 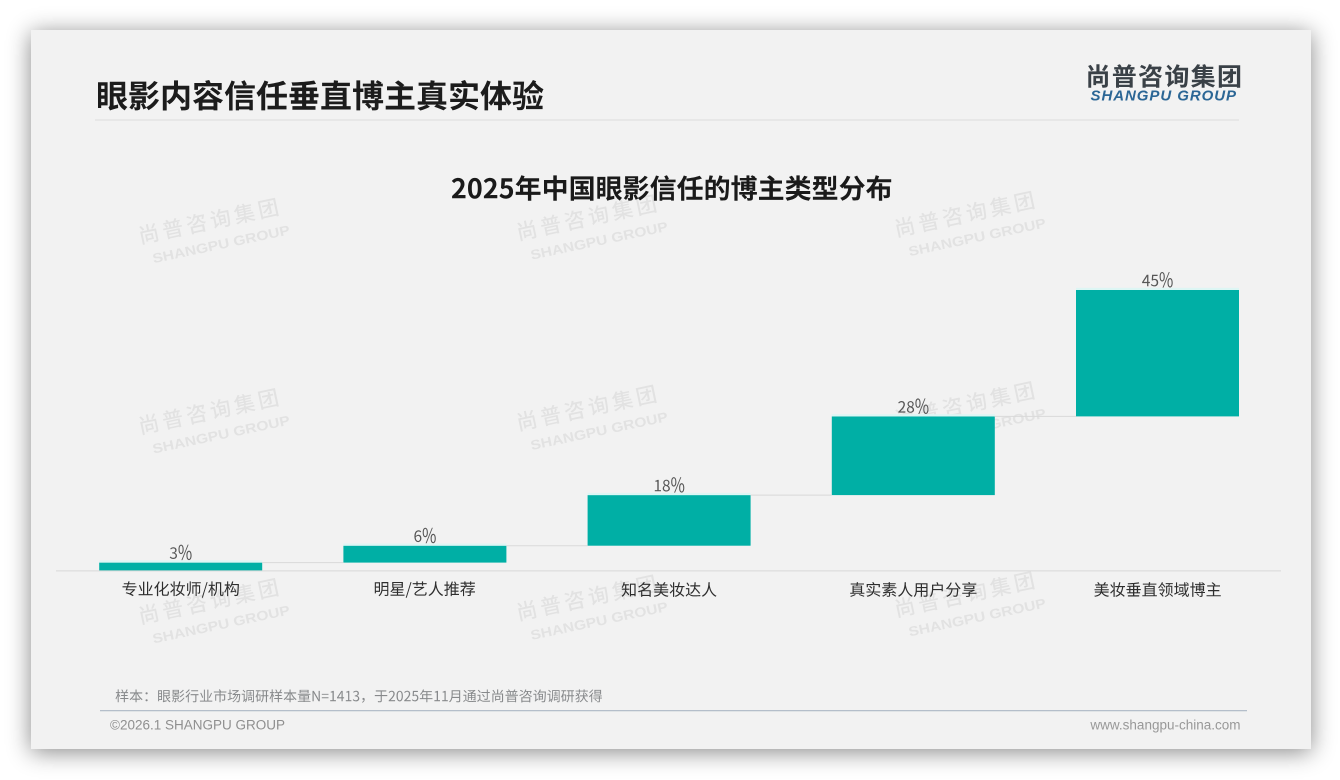 I want to click on svg-text: www.shangpu-china.com, so click(x=1164, y=725).